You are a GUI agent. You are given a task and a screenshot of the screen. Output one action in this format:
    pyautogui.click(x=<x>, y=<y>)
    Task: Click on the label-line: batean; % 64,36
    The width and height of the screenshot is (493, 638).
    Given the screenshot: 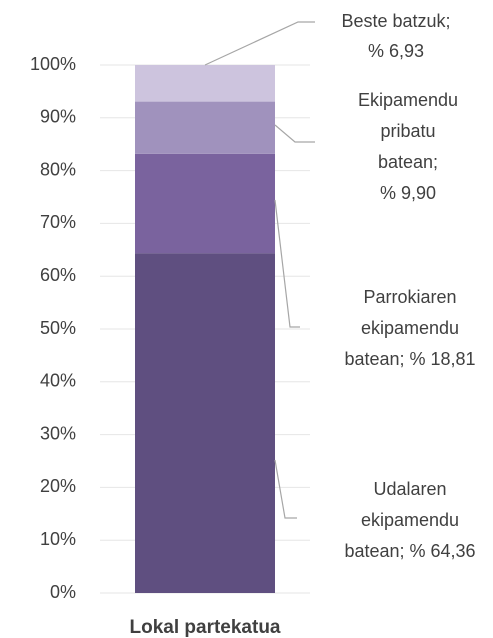 What is the action you would take?
    pyautogui.click(x=409, y=551)
    